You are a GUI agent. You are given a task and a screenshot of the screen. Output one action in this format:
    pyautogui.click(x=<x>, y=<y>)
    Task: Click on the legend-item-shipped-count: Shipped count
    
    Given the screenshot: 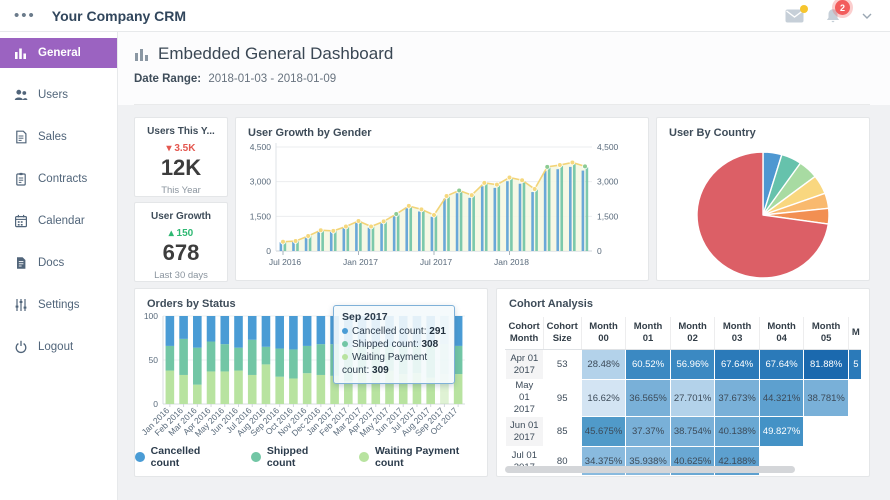 What is the action you would take?
    pyautogui.click(x=294, y=457)
    